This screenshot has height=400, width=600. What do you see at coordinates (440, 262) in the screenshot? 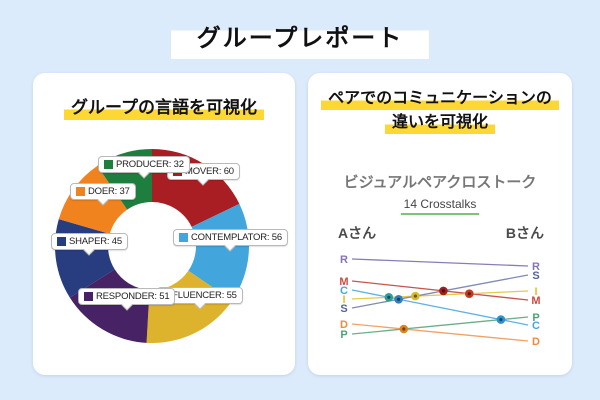
I see `trait-line-r` at bounding box center [440, 262].